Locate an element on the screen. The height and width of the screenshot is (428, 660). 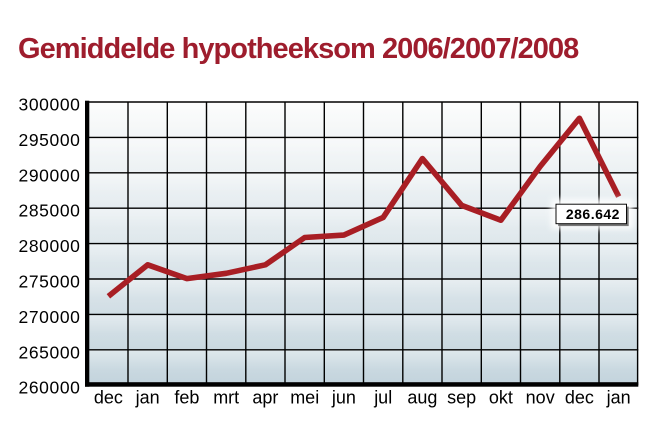
svg-text: 265000 is located at coordinates (50, 352).